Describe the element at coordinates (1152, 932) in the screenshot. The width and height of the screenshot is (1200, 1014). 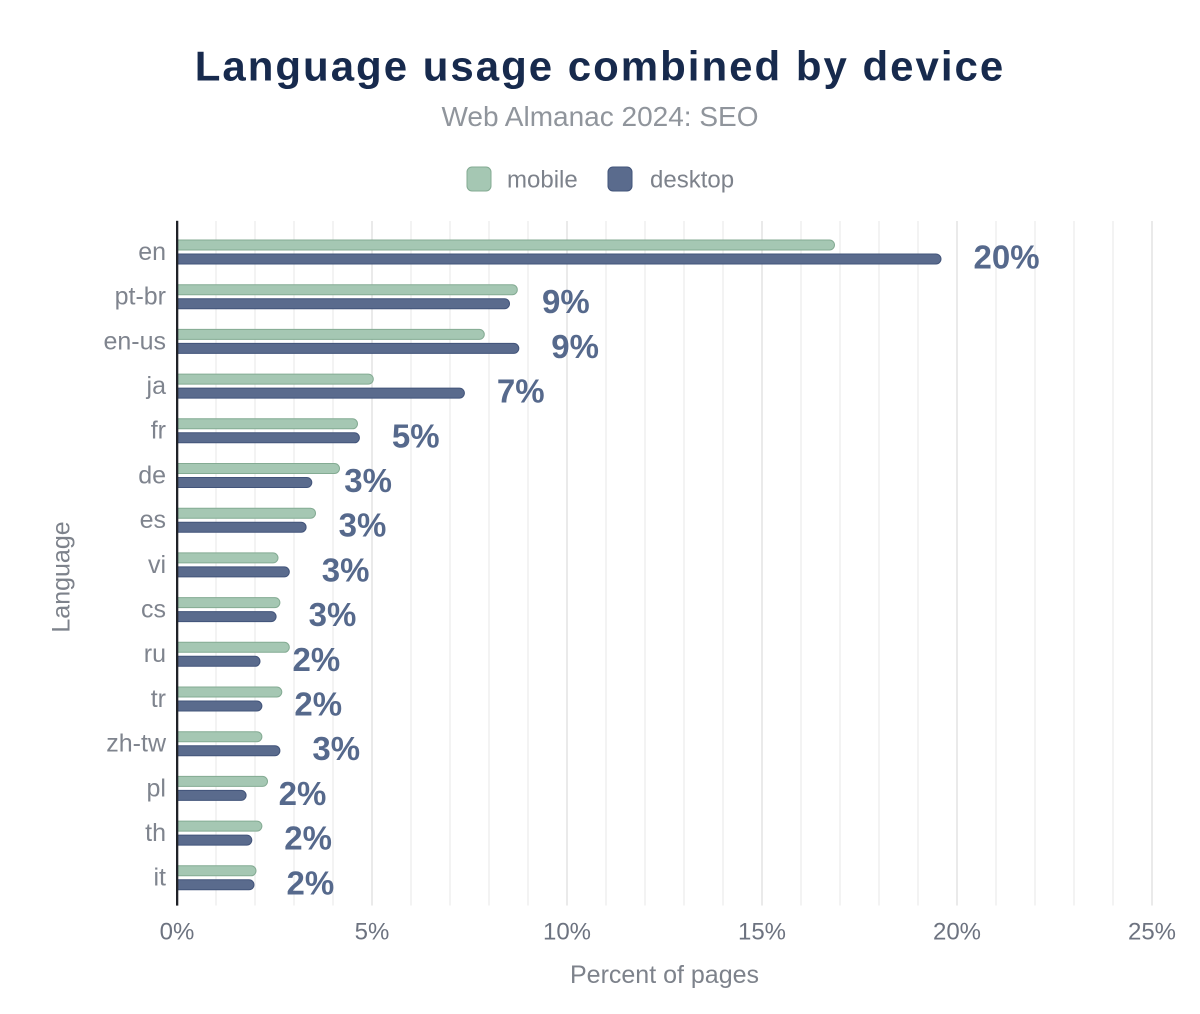
I see `svg-text: 25%` at that location.